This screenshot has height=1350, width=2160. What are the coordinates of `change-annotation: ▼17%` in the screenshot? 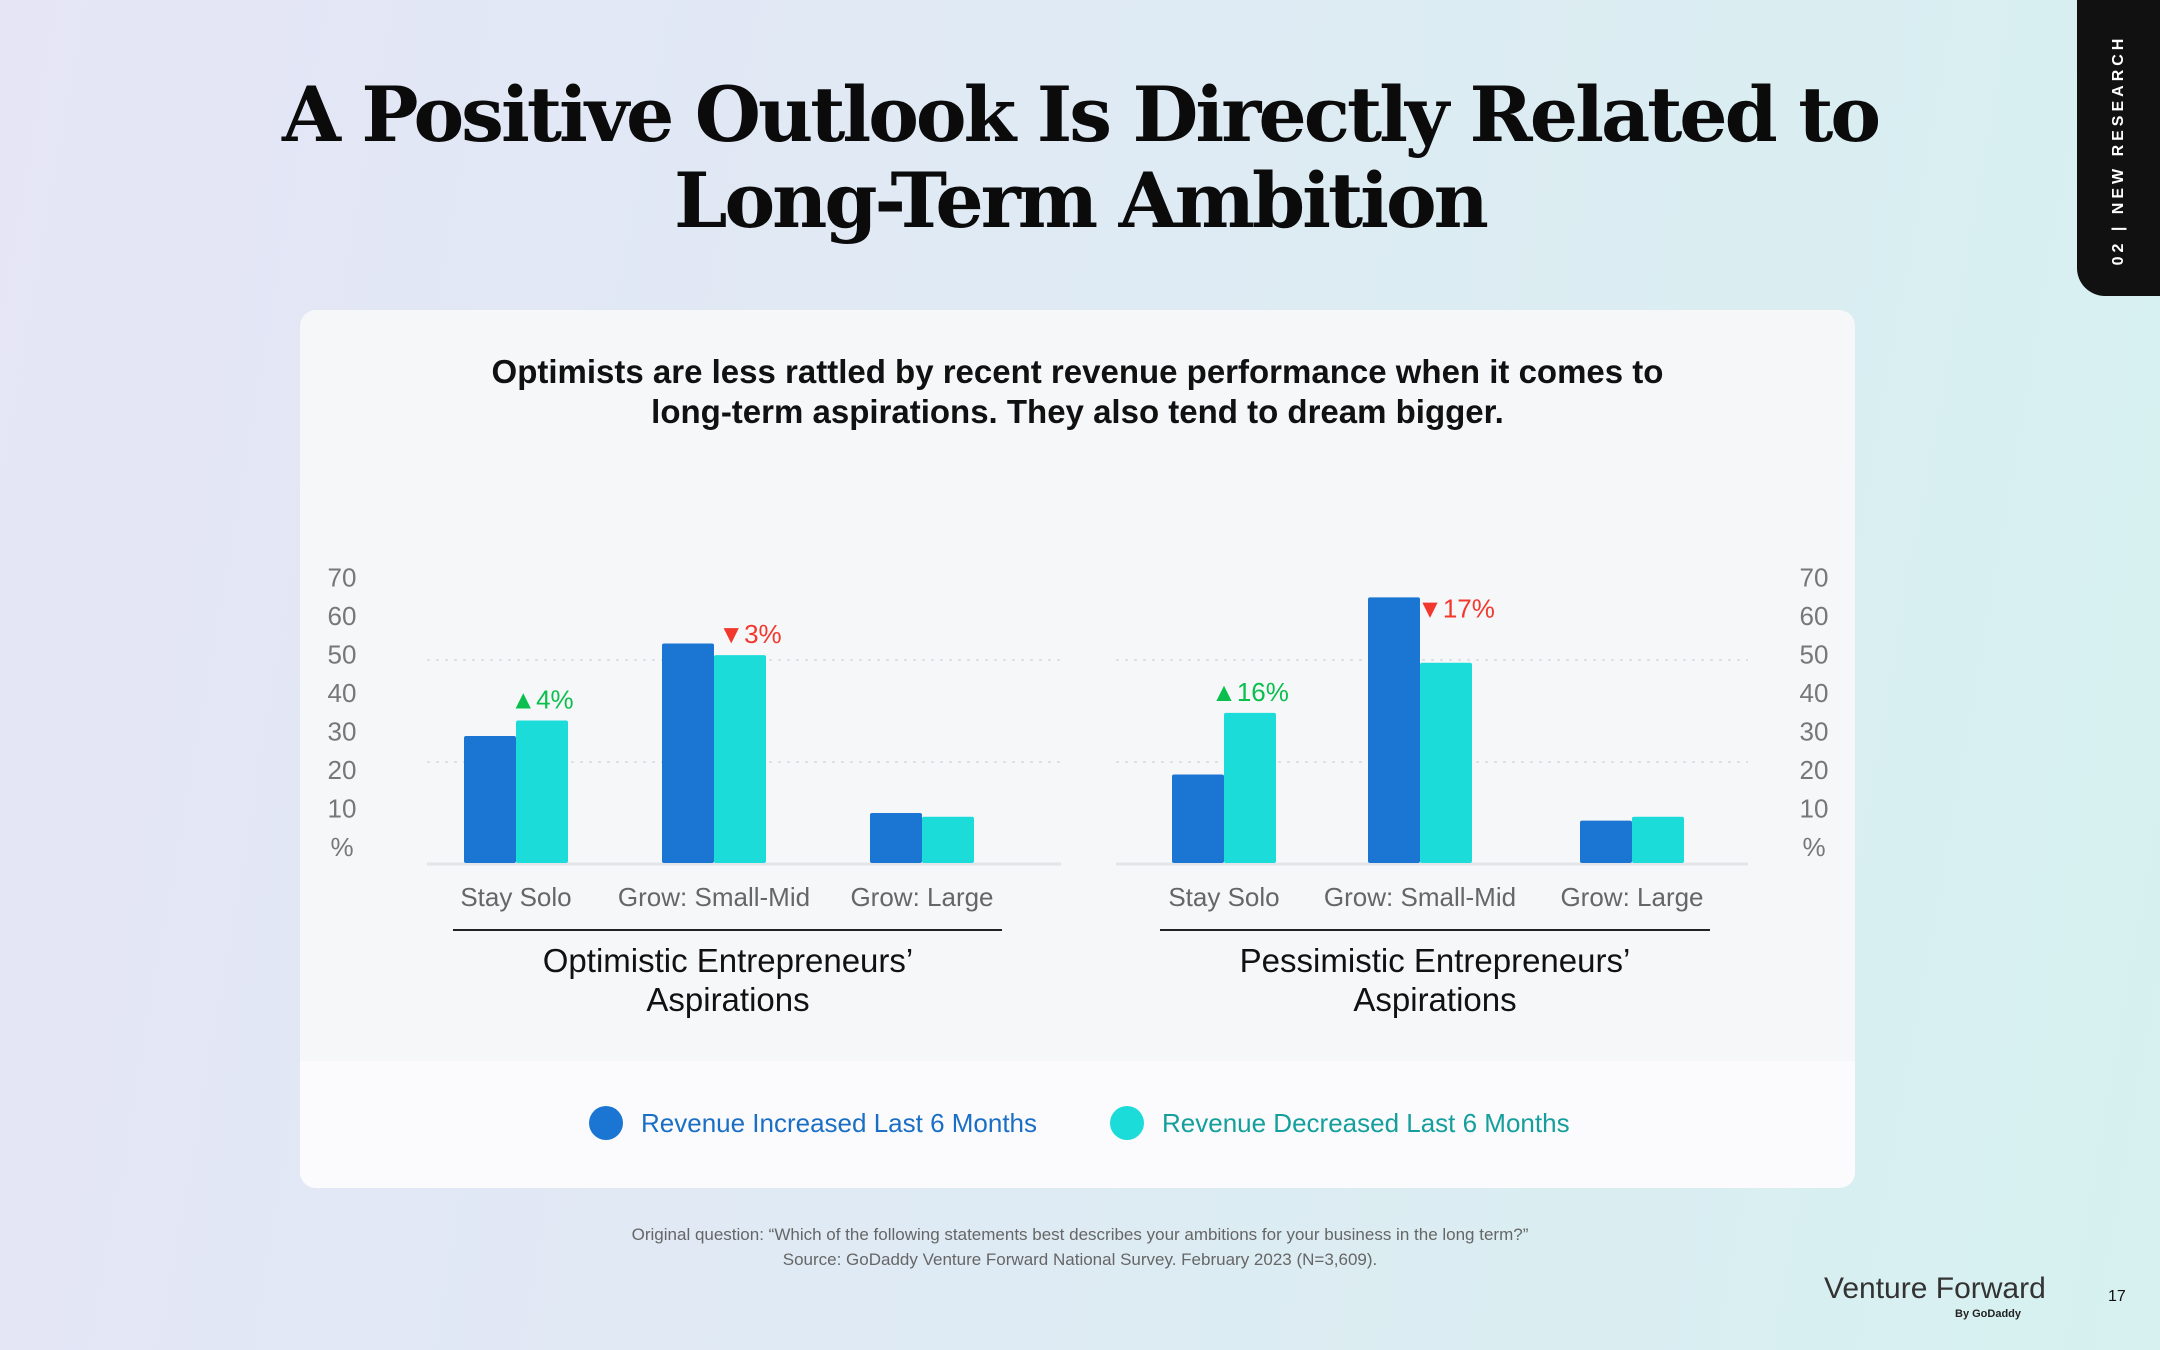 It's located at (1456, 608).